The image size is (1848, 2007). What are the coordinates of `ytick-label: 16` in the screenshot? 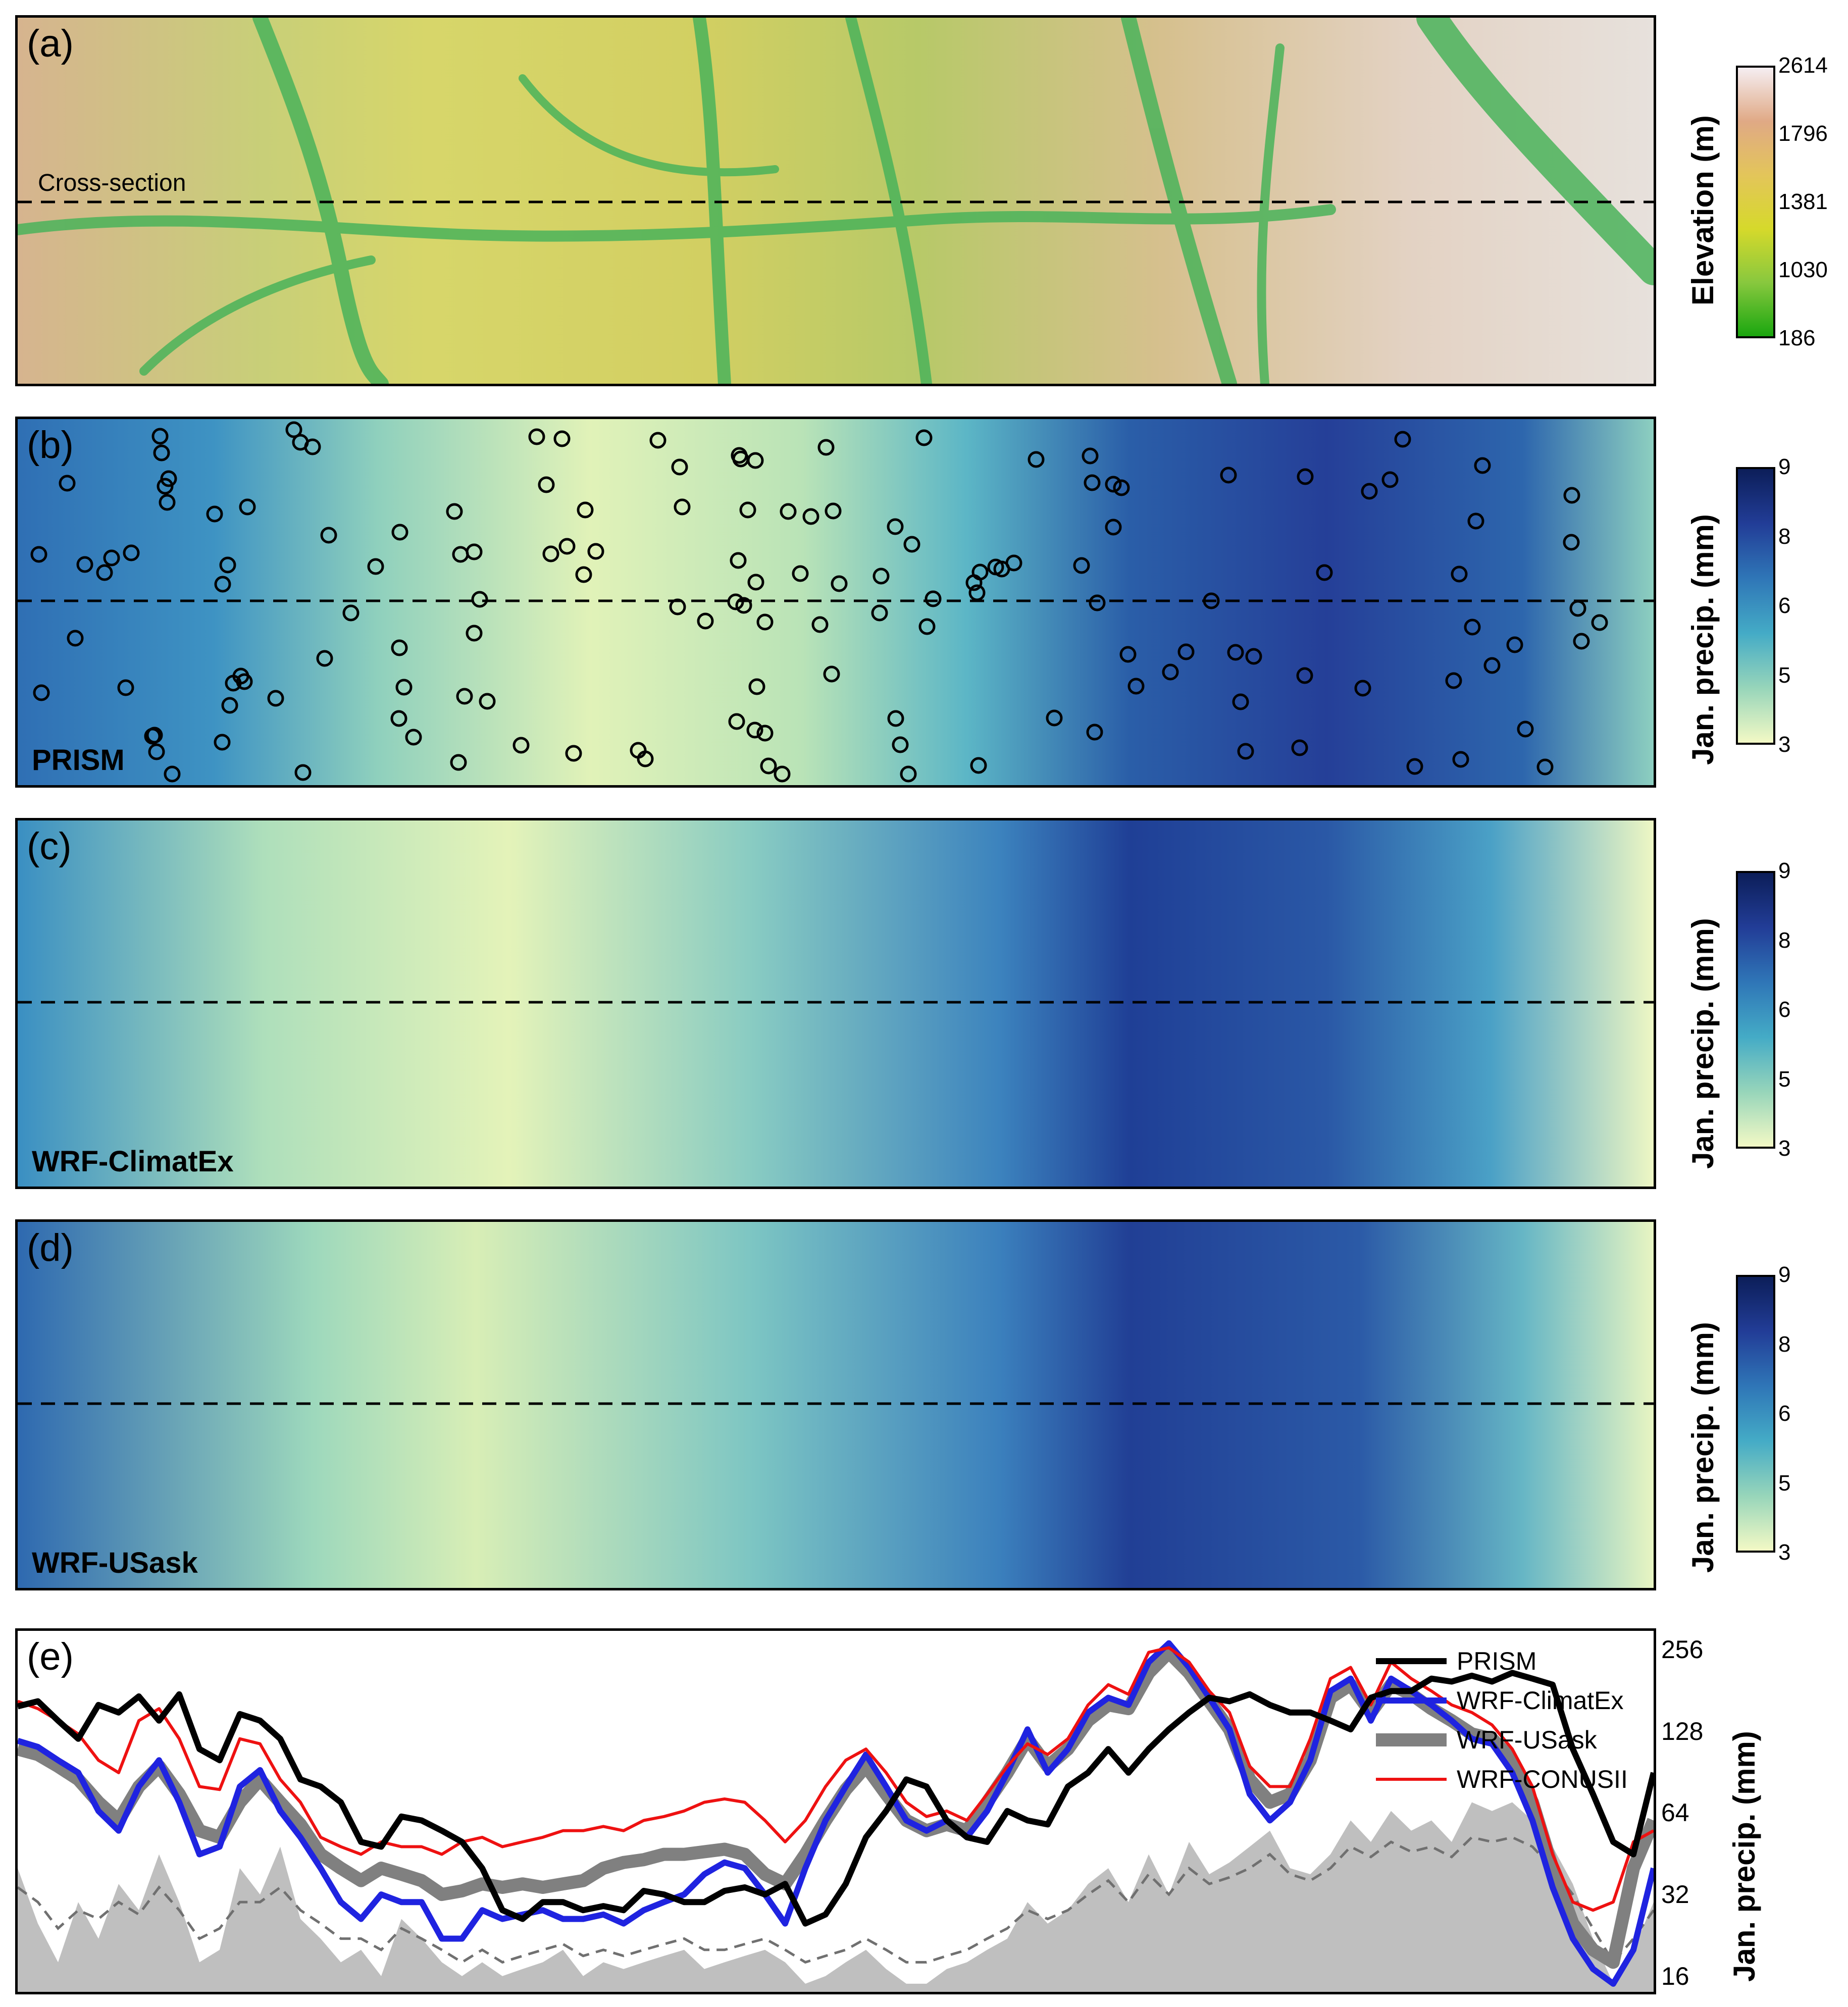 It's located at (1675, 1976).